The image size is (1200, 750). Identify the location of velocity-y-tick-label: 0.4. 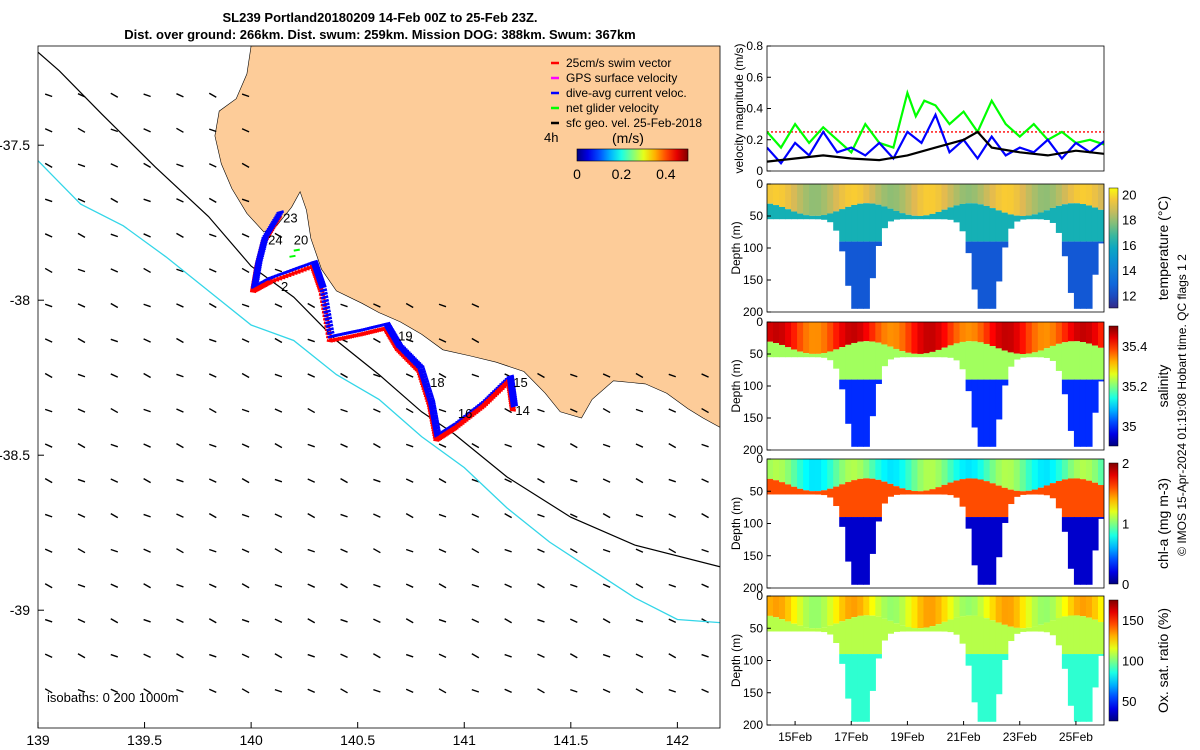
(754, 109).